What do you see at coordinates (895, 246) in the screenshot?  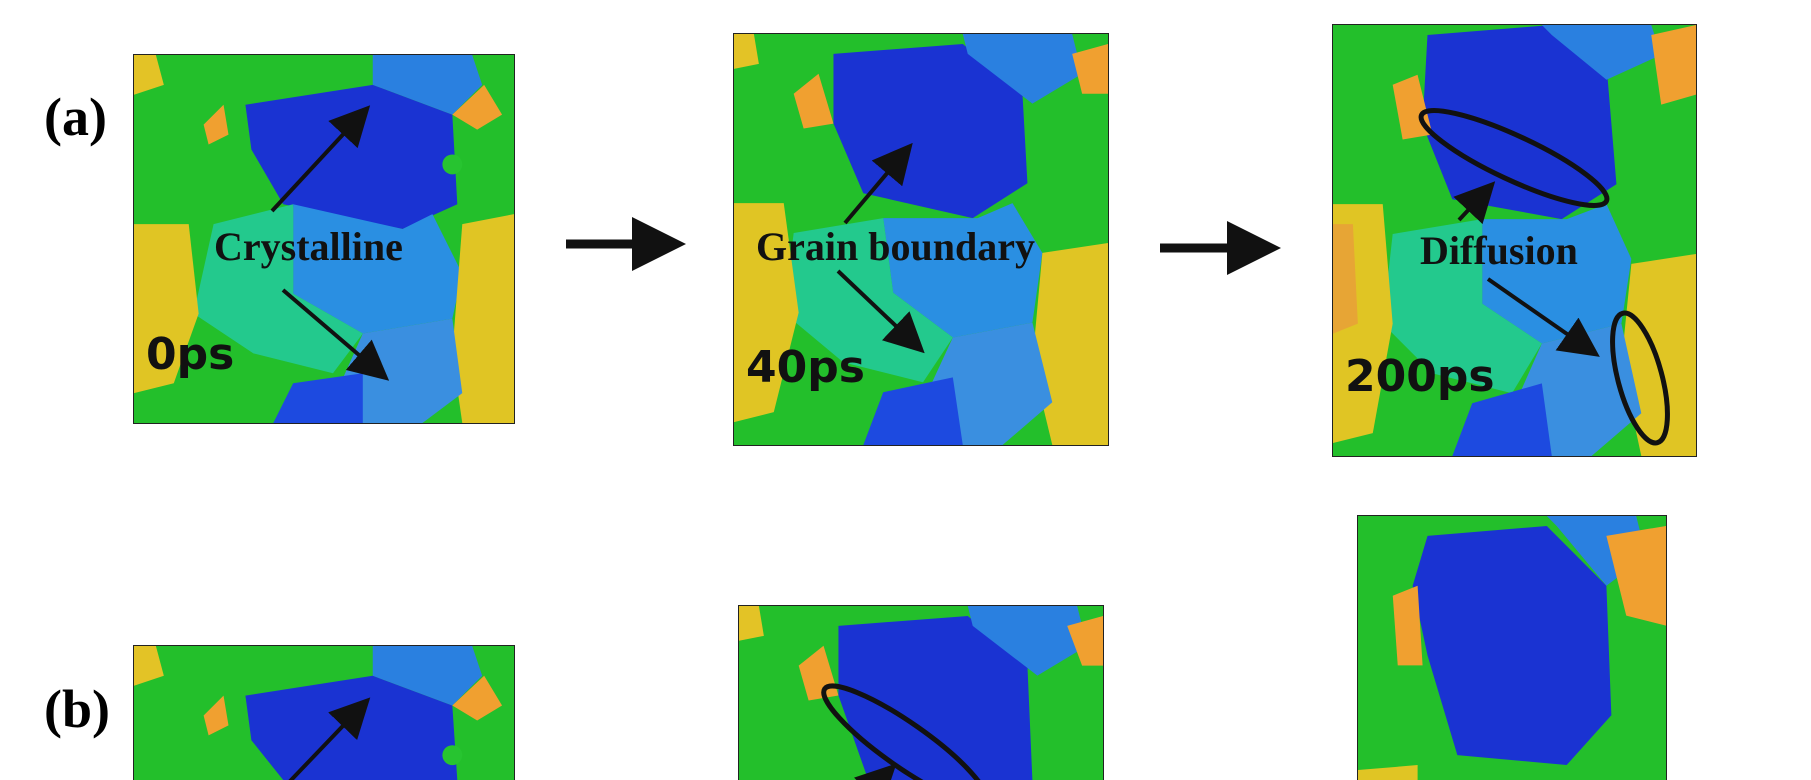 I see `annotation-grain-boundary: Grain boundary` at bounding box center [895, 246].